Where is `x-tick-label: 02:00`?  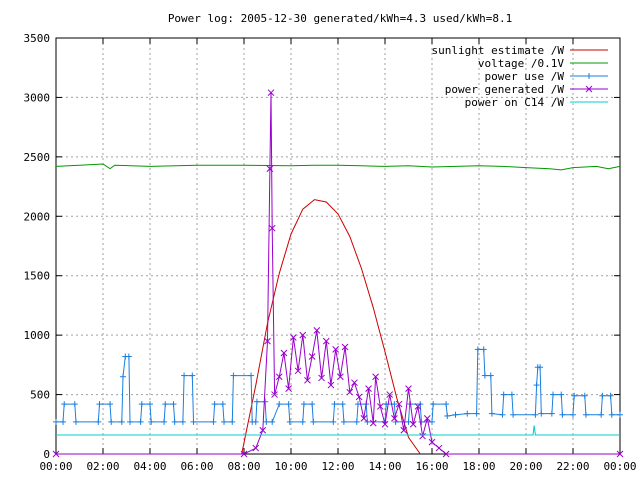 x-tick-label: 02:00 is located at coordinates (102, 466).